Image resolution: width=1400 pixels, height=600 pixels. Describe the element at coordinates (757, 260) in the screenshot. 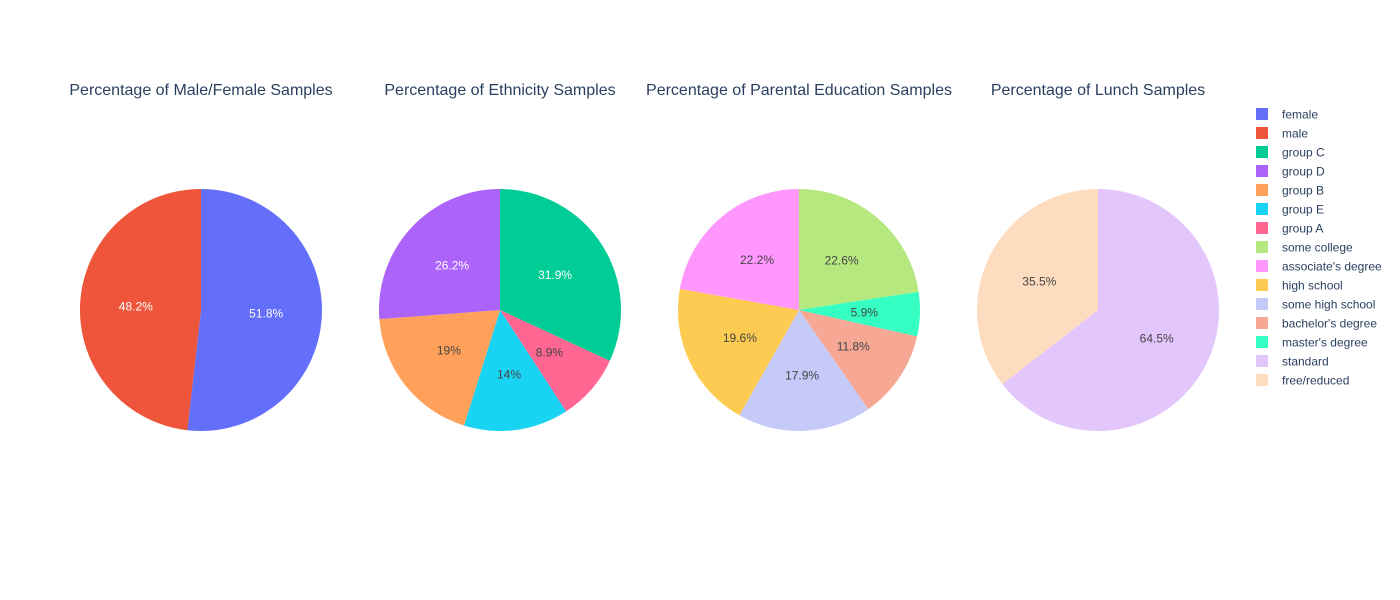

I see `slice-label-associate-s-degree: 22.2%` at that location.